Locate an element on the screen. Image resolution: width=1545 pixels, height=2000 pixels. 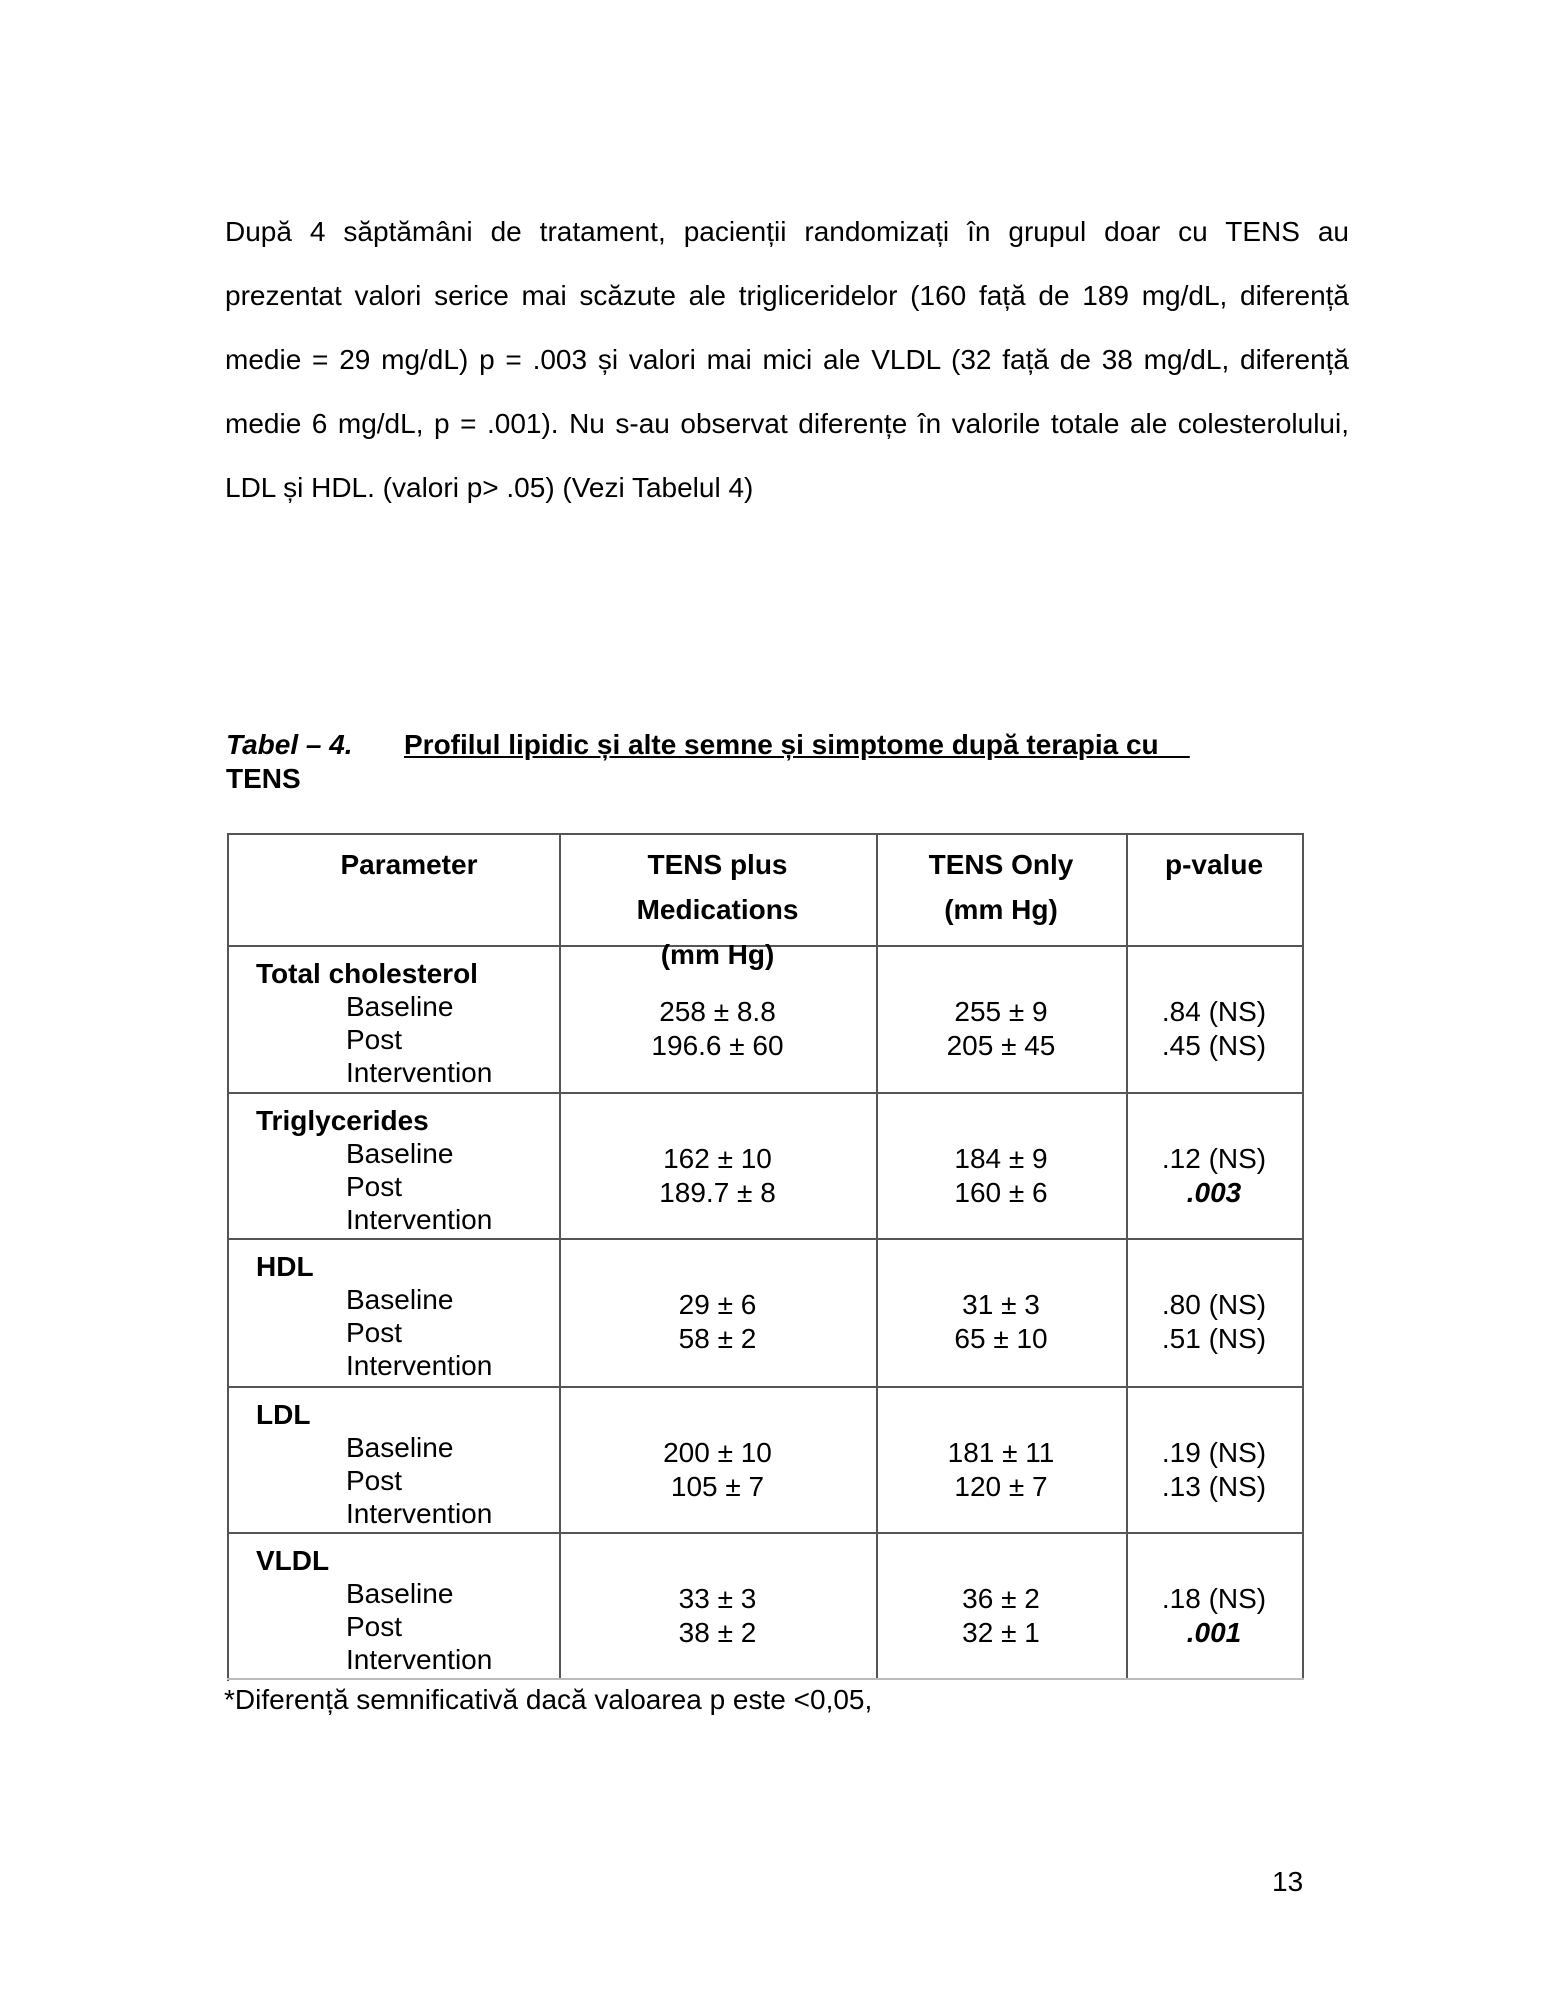
header-tens-only: TENS Only (mm Hg) is located at coordinates (1001, 887).